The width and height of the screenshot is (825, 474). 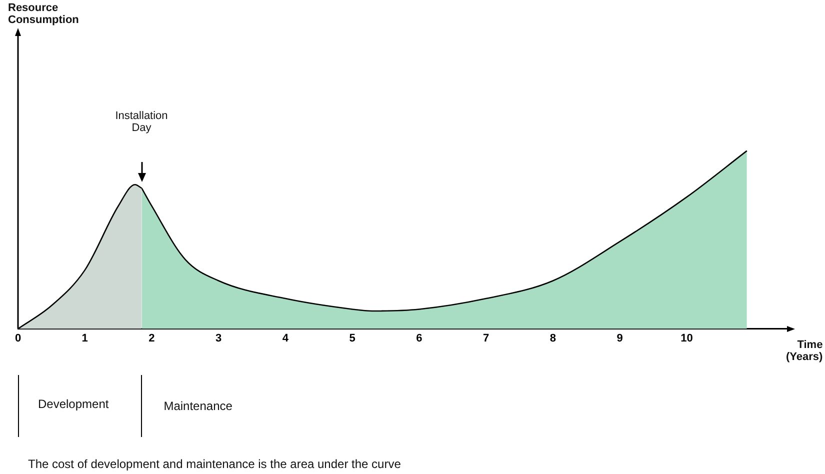 I want to click on x-tick-label: 5, so click(x=352, y=338).